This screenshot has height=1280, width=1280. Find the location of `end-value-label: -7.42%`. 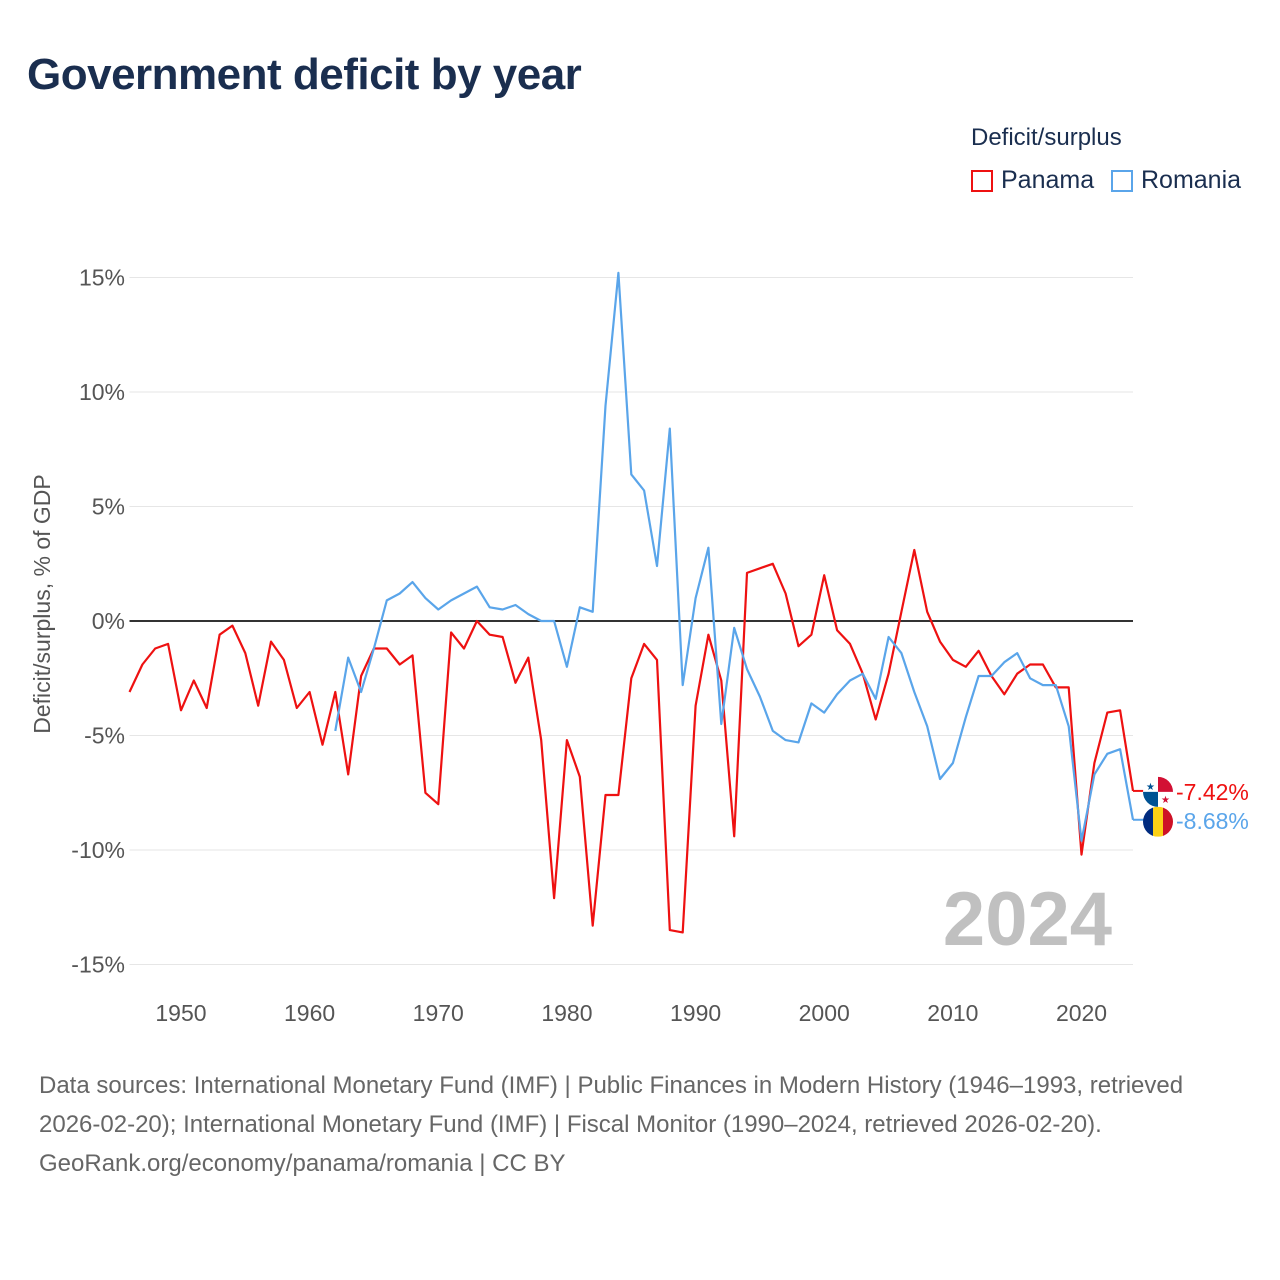

end-value-label: -7.42% is located at coordinates (1212, 792).